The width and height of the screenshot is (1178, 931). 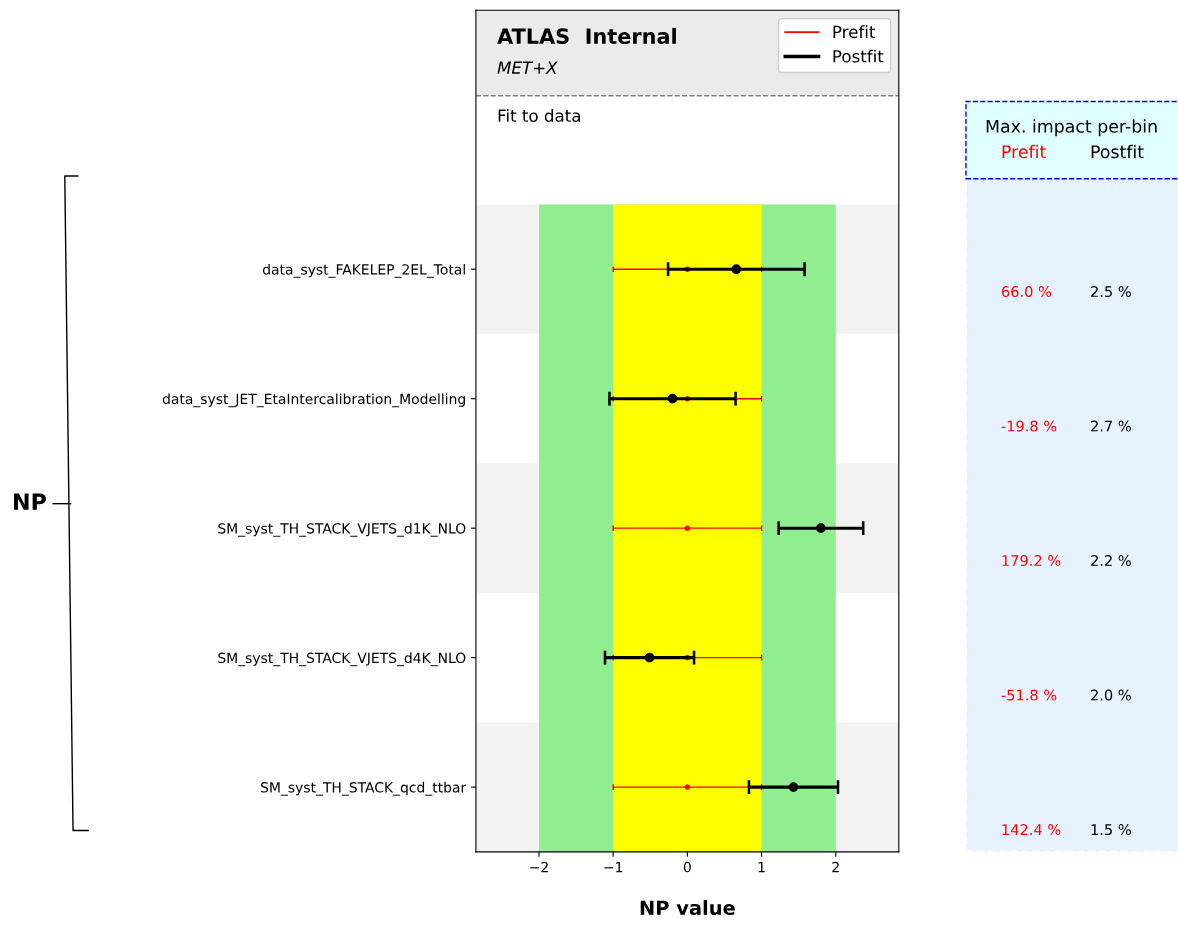 I want to click on y-axis-title: NP, so click(x=30, y=501).